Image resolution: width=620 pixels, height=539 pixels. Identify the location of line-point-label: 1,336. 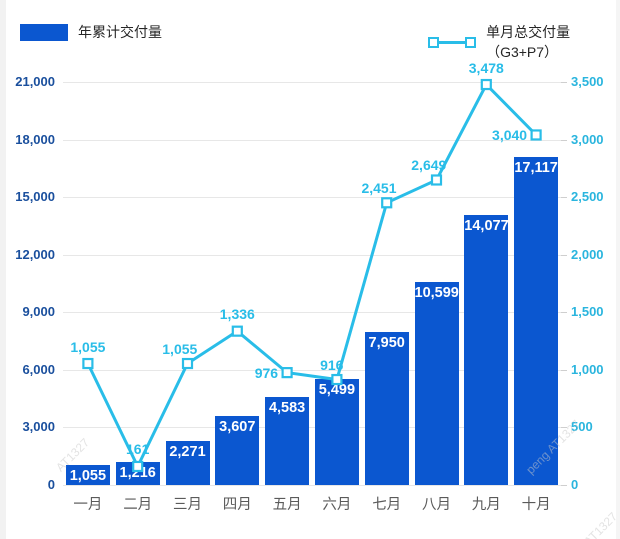
(237, 314).